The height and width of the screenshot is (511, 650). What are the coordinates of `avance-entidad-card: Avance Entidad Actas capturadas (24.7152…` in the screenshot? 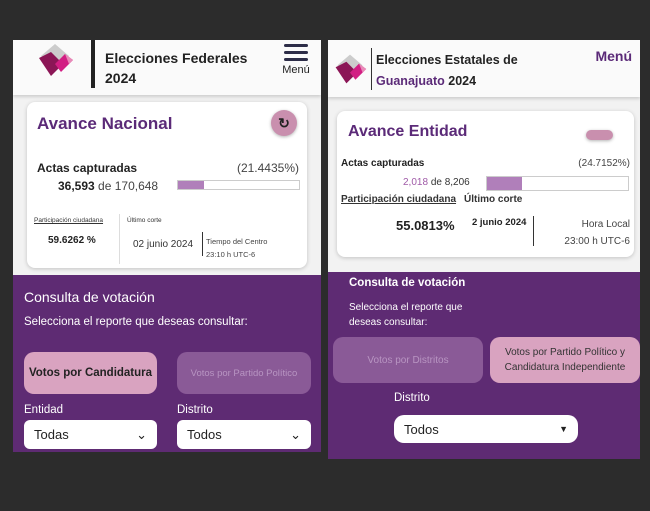 It's located at (485, 184).